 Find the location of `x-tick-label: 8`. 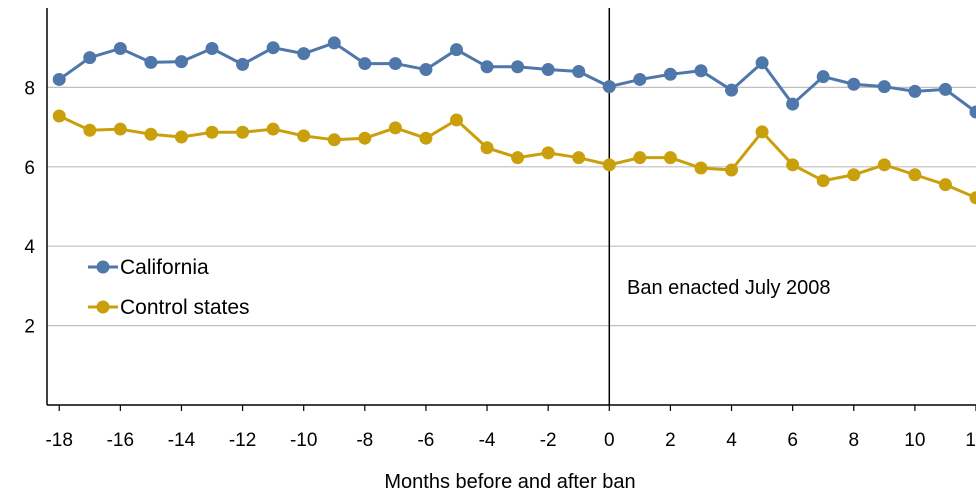

x-tick-label: 8 is located at coordinates (853, 440).